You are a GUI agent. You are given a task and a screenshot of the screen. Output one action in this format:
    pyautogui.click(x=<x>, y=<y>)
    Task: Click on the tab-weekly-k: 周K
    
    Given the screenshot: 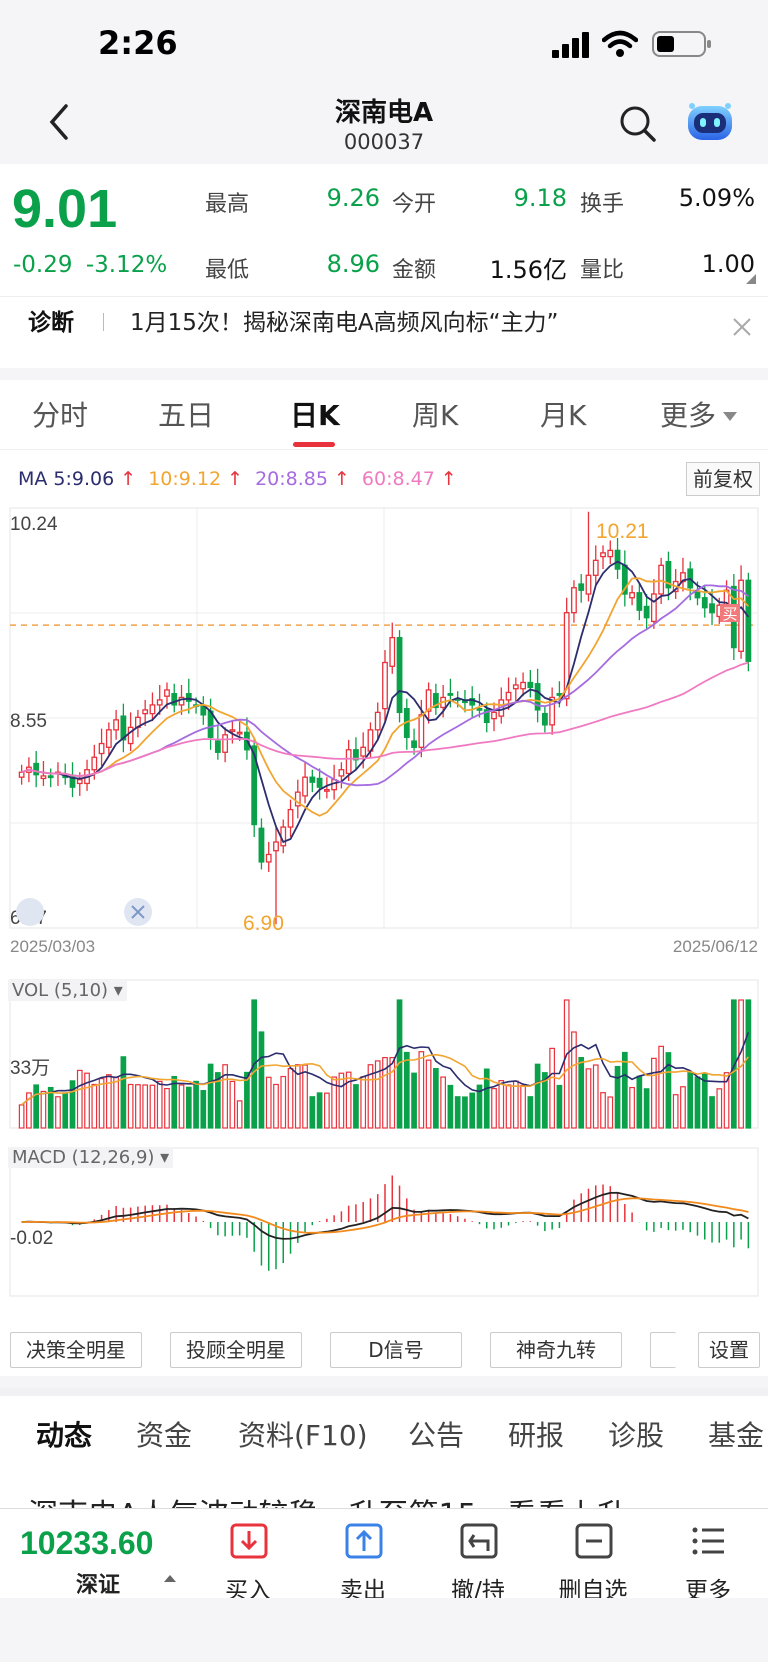 What is the action you would take?
    pyautogui.click(x=435, y=415)
    